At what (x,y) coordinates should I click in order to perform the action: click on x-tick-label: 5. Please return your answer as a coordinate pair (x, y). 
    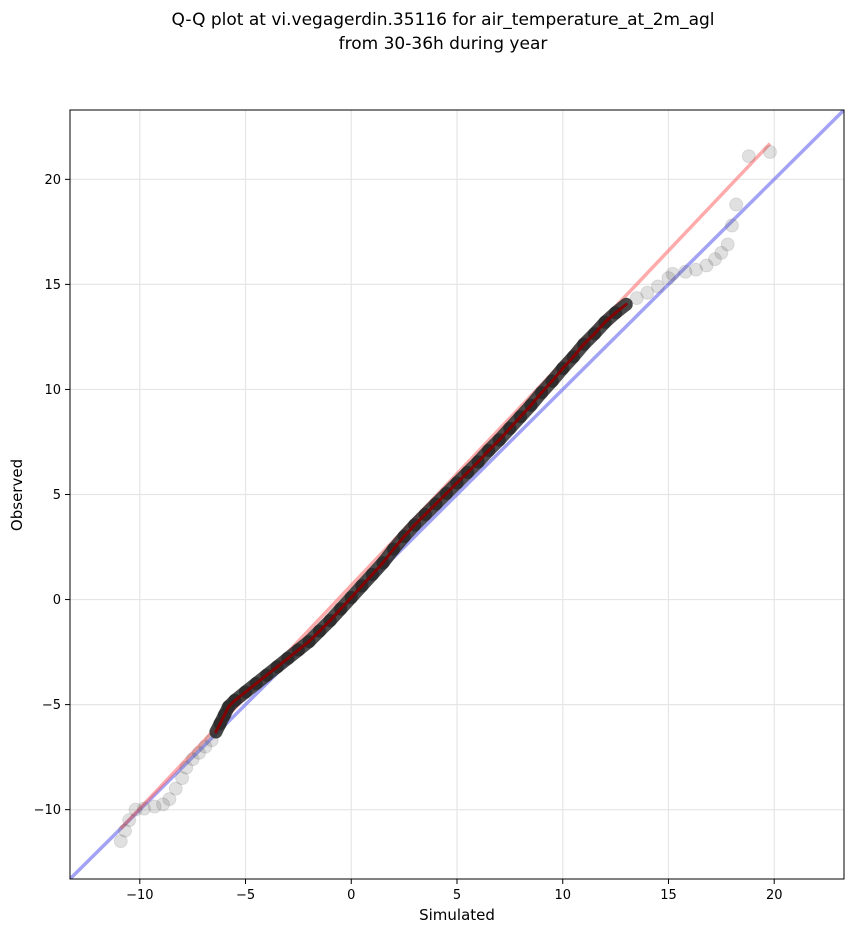
    Looking at the image, I should click on (457, 895).